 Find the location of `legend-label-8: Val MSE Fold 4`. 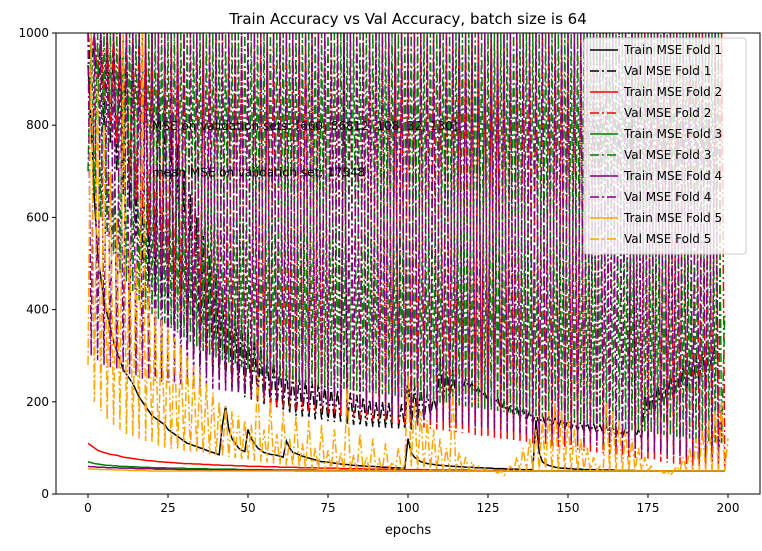

legend-label-8: Val MSE Fold 4 is located at coordinates (667, 197).